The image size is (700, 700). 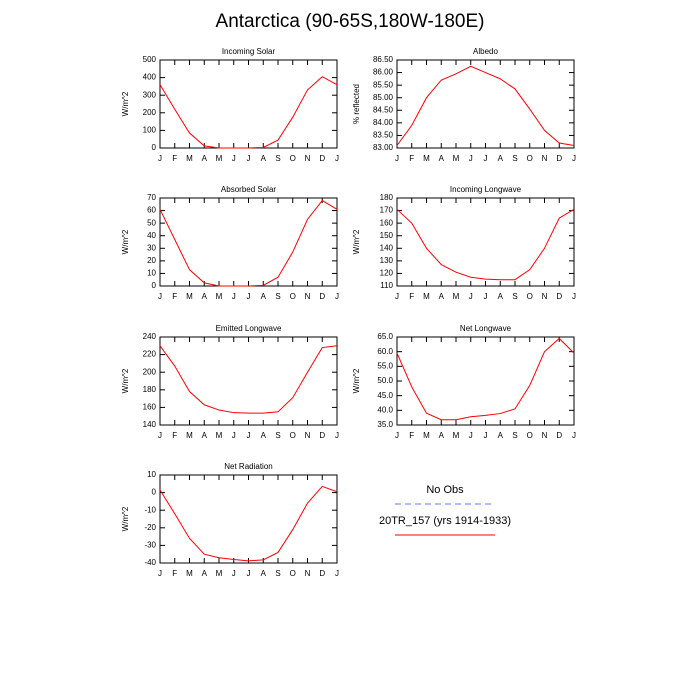 What do you see at coordinates (385, 380) in the screenshot?
I see `y-tick-label: 50.0` at bounding box center [385, 380].